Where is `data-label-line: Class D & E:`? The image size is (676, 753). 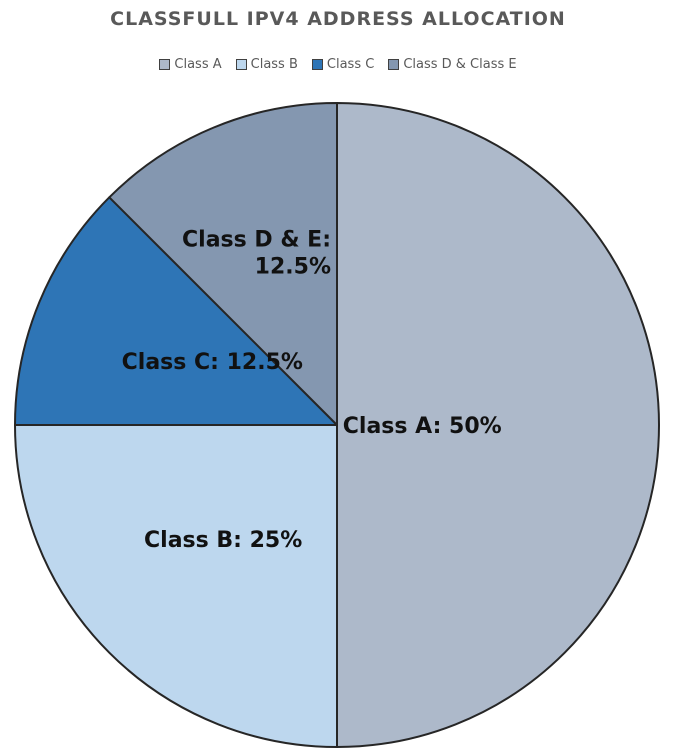
data-label-line: Class D & E: is located at coordinates (256, 239).